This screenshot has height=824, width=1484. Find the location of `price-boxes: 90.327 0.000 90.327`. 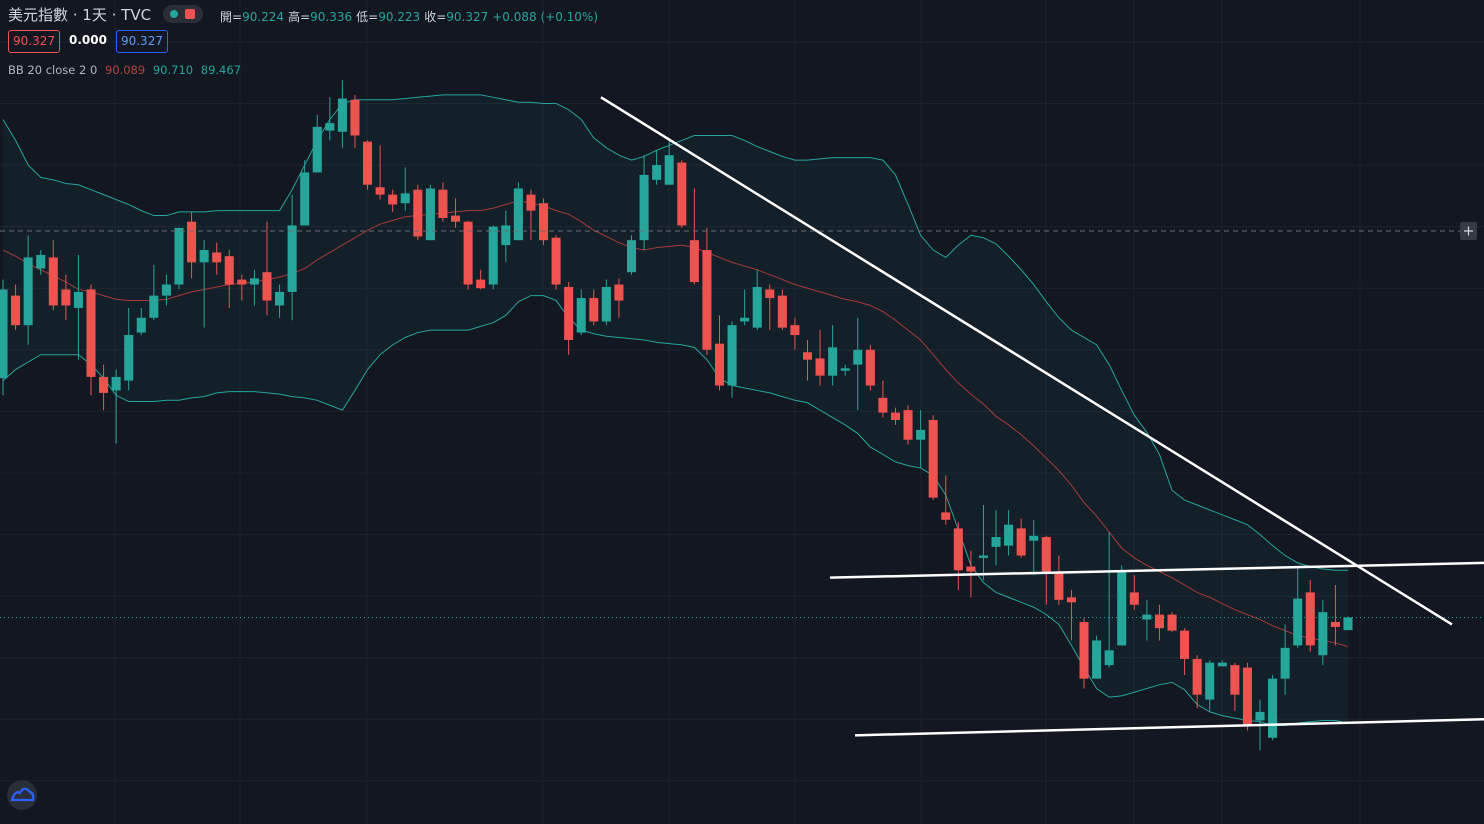

price-boxes: 90.327 0.000 90.327 is located at coordinates (88, 41).